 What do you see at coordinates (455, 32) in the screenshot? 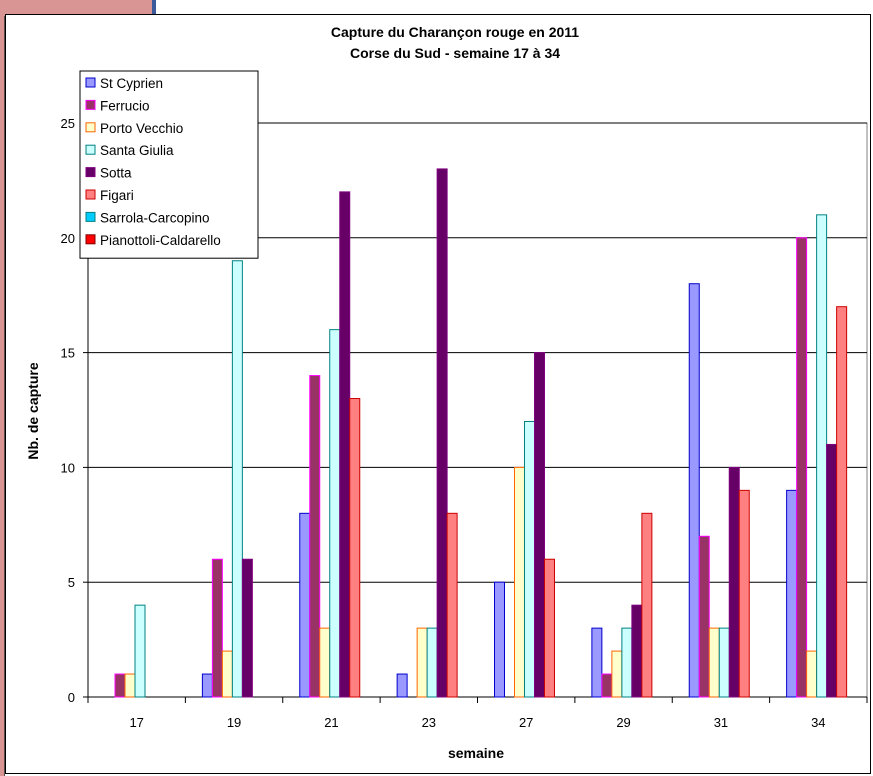
I see `chart-title: Capture du Charançon rouge en 2011` at bounding box center [455, 32].